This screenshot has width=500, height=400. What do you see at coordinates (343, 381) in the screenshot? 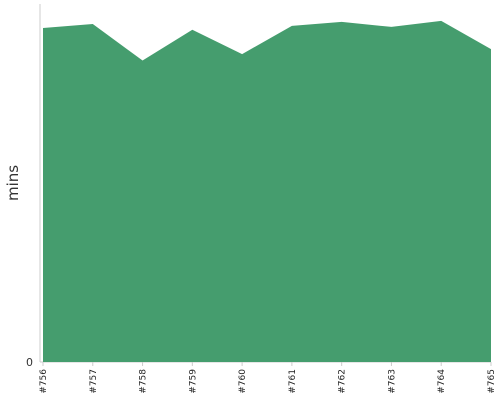
I see `x-tick-label: #762` at bounding box center [343, 381].